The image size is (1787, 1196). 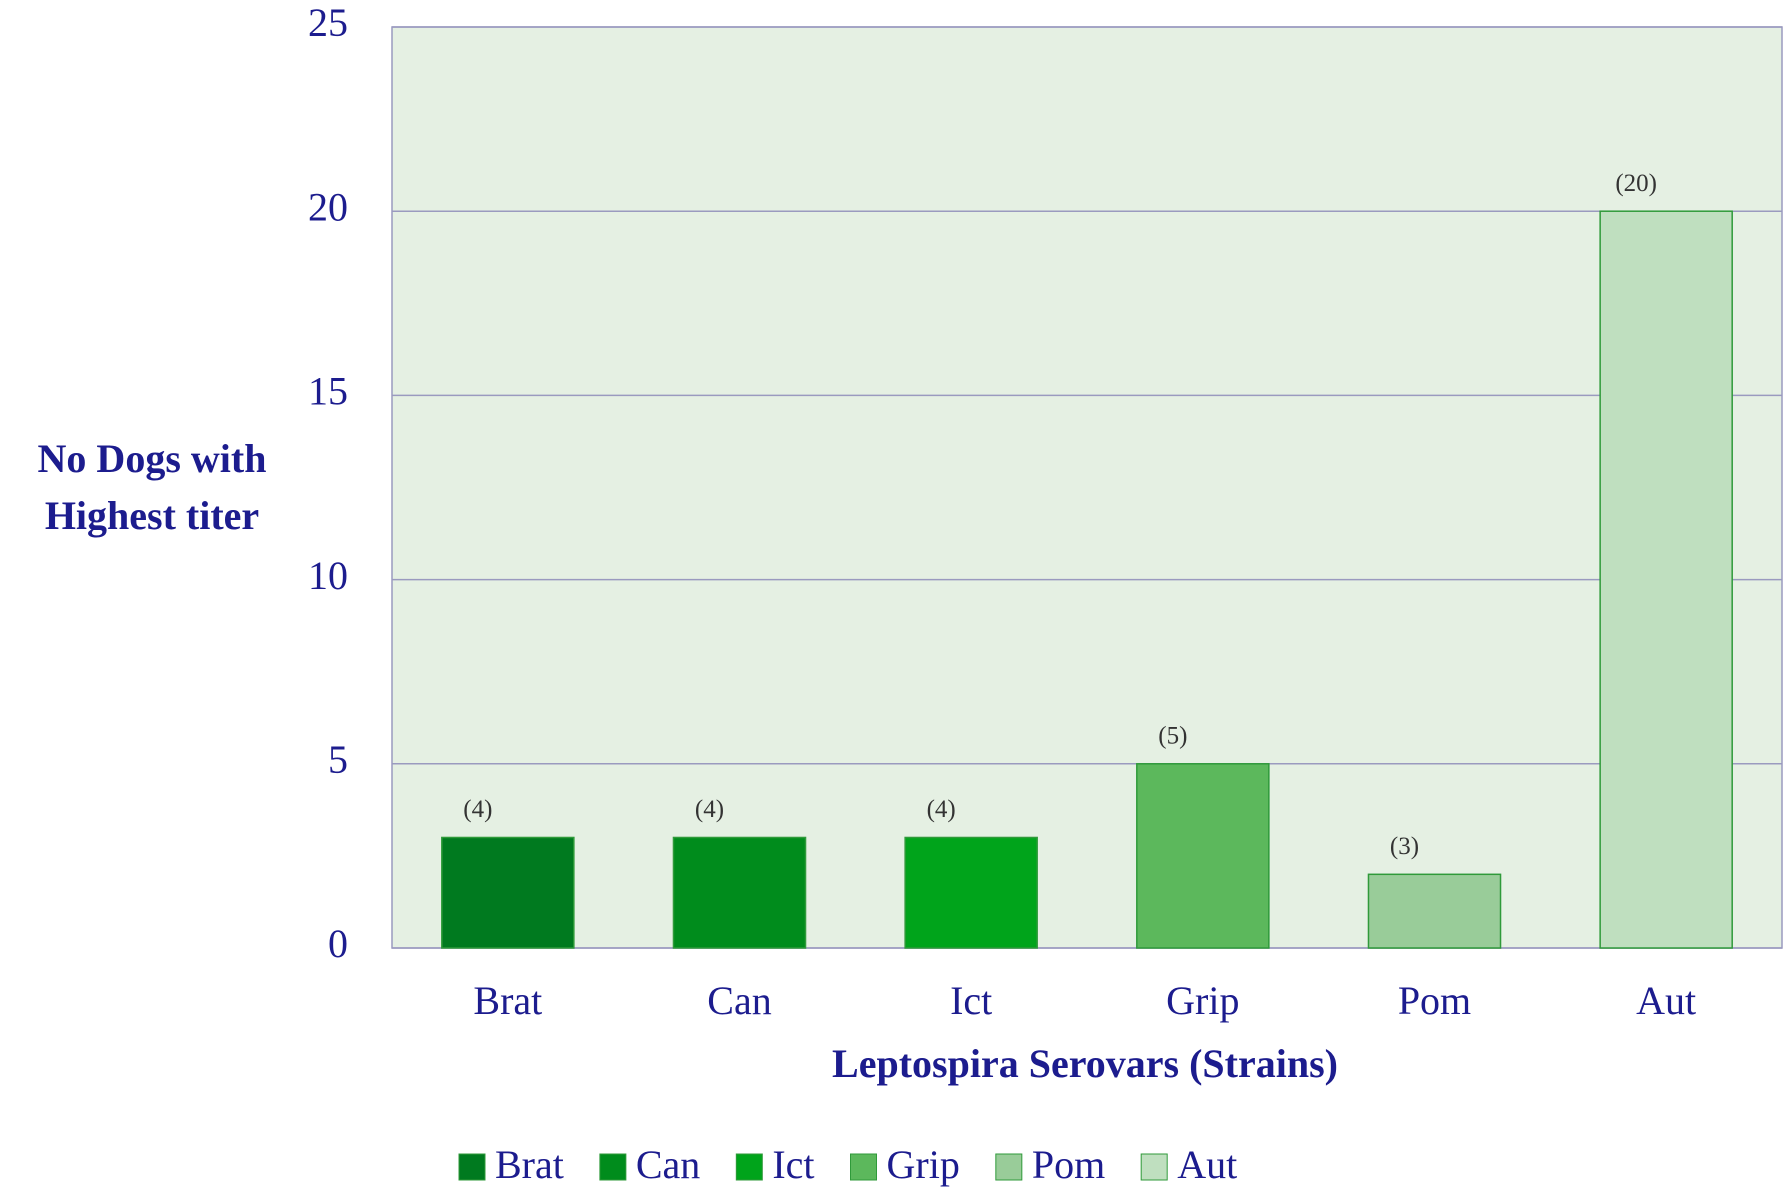 I want to click on legend-label: Pom, so click(x=1068, y=1164).